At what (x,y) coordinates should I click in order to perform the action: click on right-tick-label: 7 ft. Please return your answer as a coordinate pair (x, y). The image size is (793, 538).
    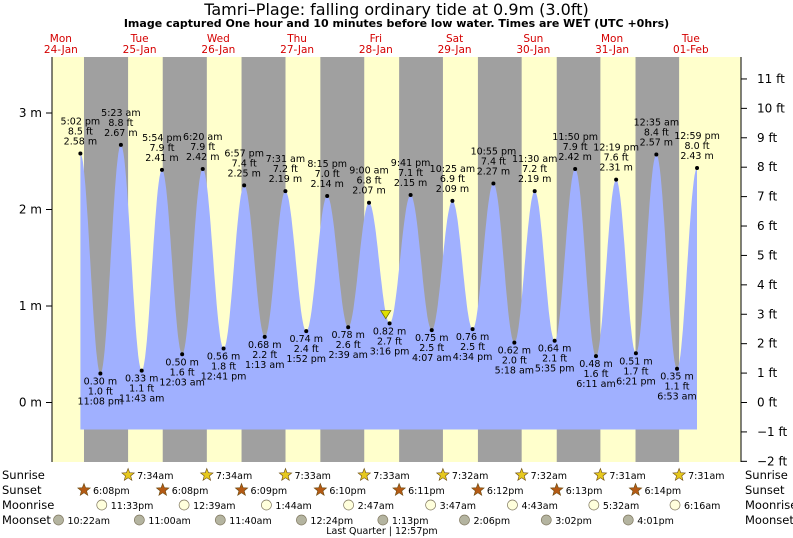
    Looking at the image, I should click on (767, 197).